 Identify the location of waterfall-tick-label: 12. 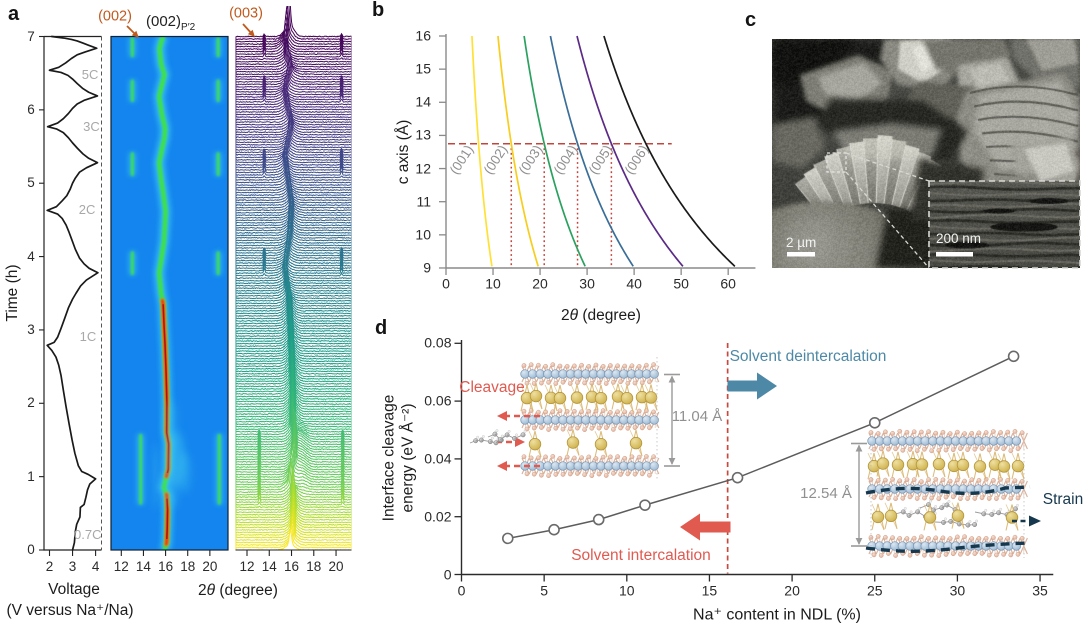
(247, 566).